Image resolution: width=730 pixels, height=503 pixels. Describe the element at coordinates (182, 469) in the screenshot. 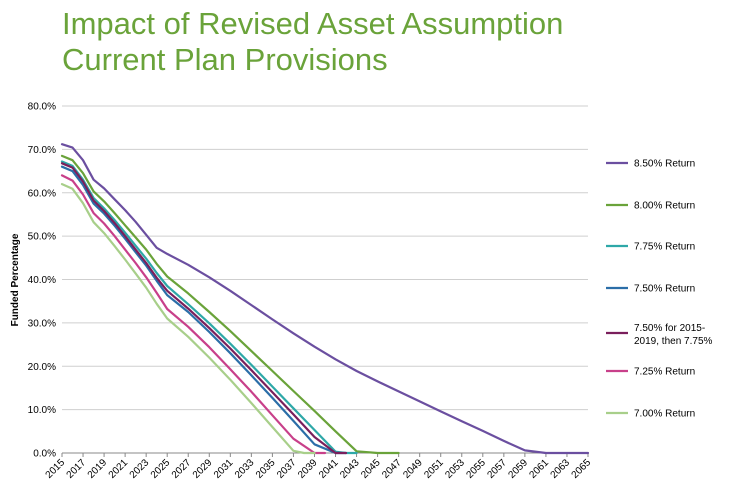

I see `x-tick-label: 2027` at that location.